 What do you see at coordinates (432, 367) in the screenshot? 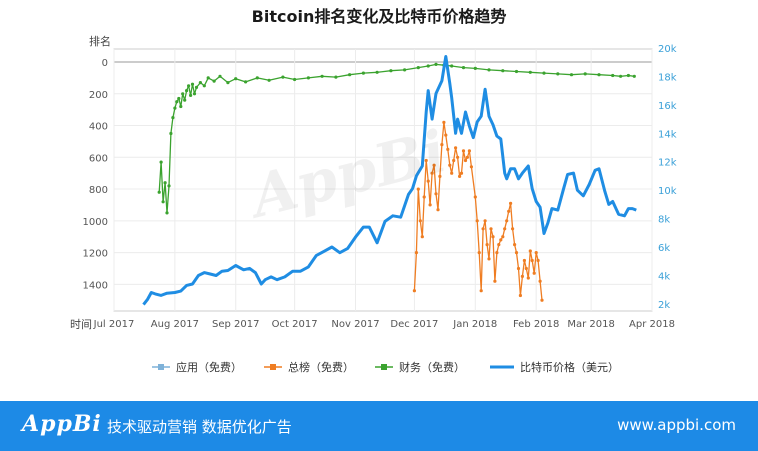
I see `legend-label: 财务（免费）` at bounding box center [432, 367].